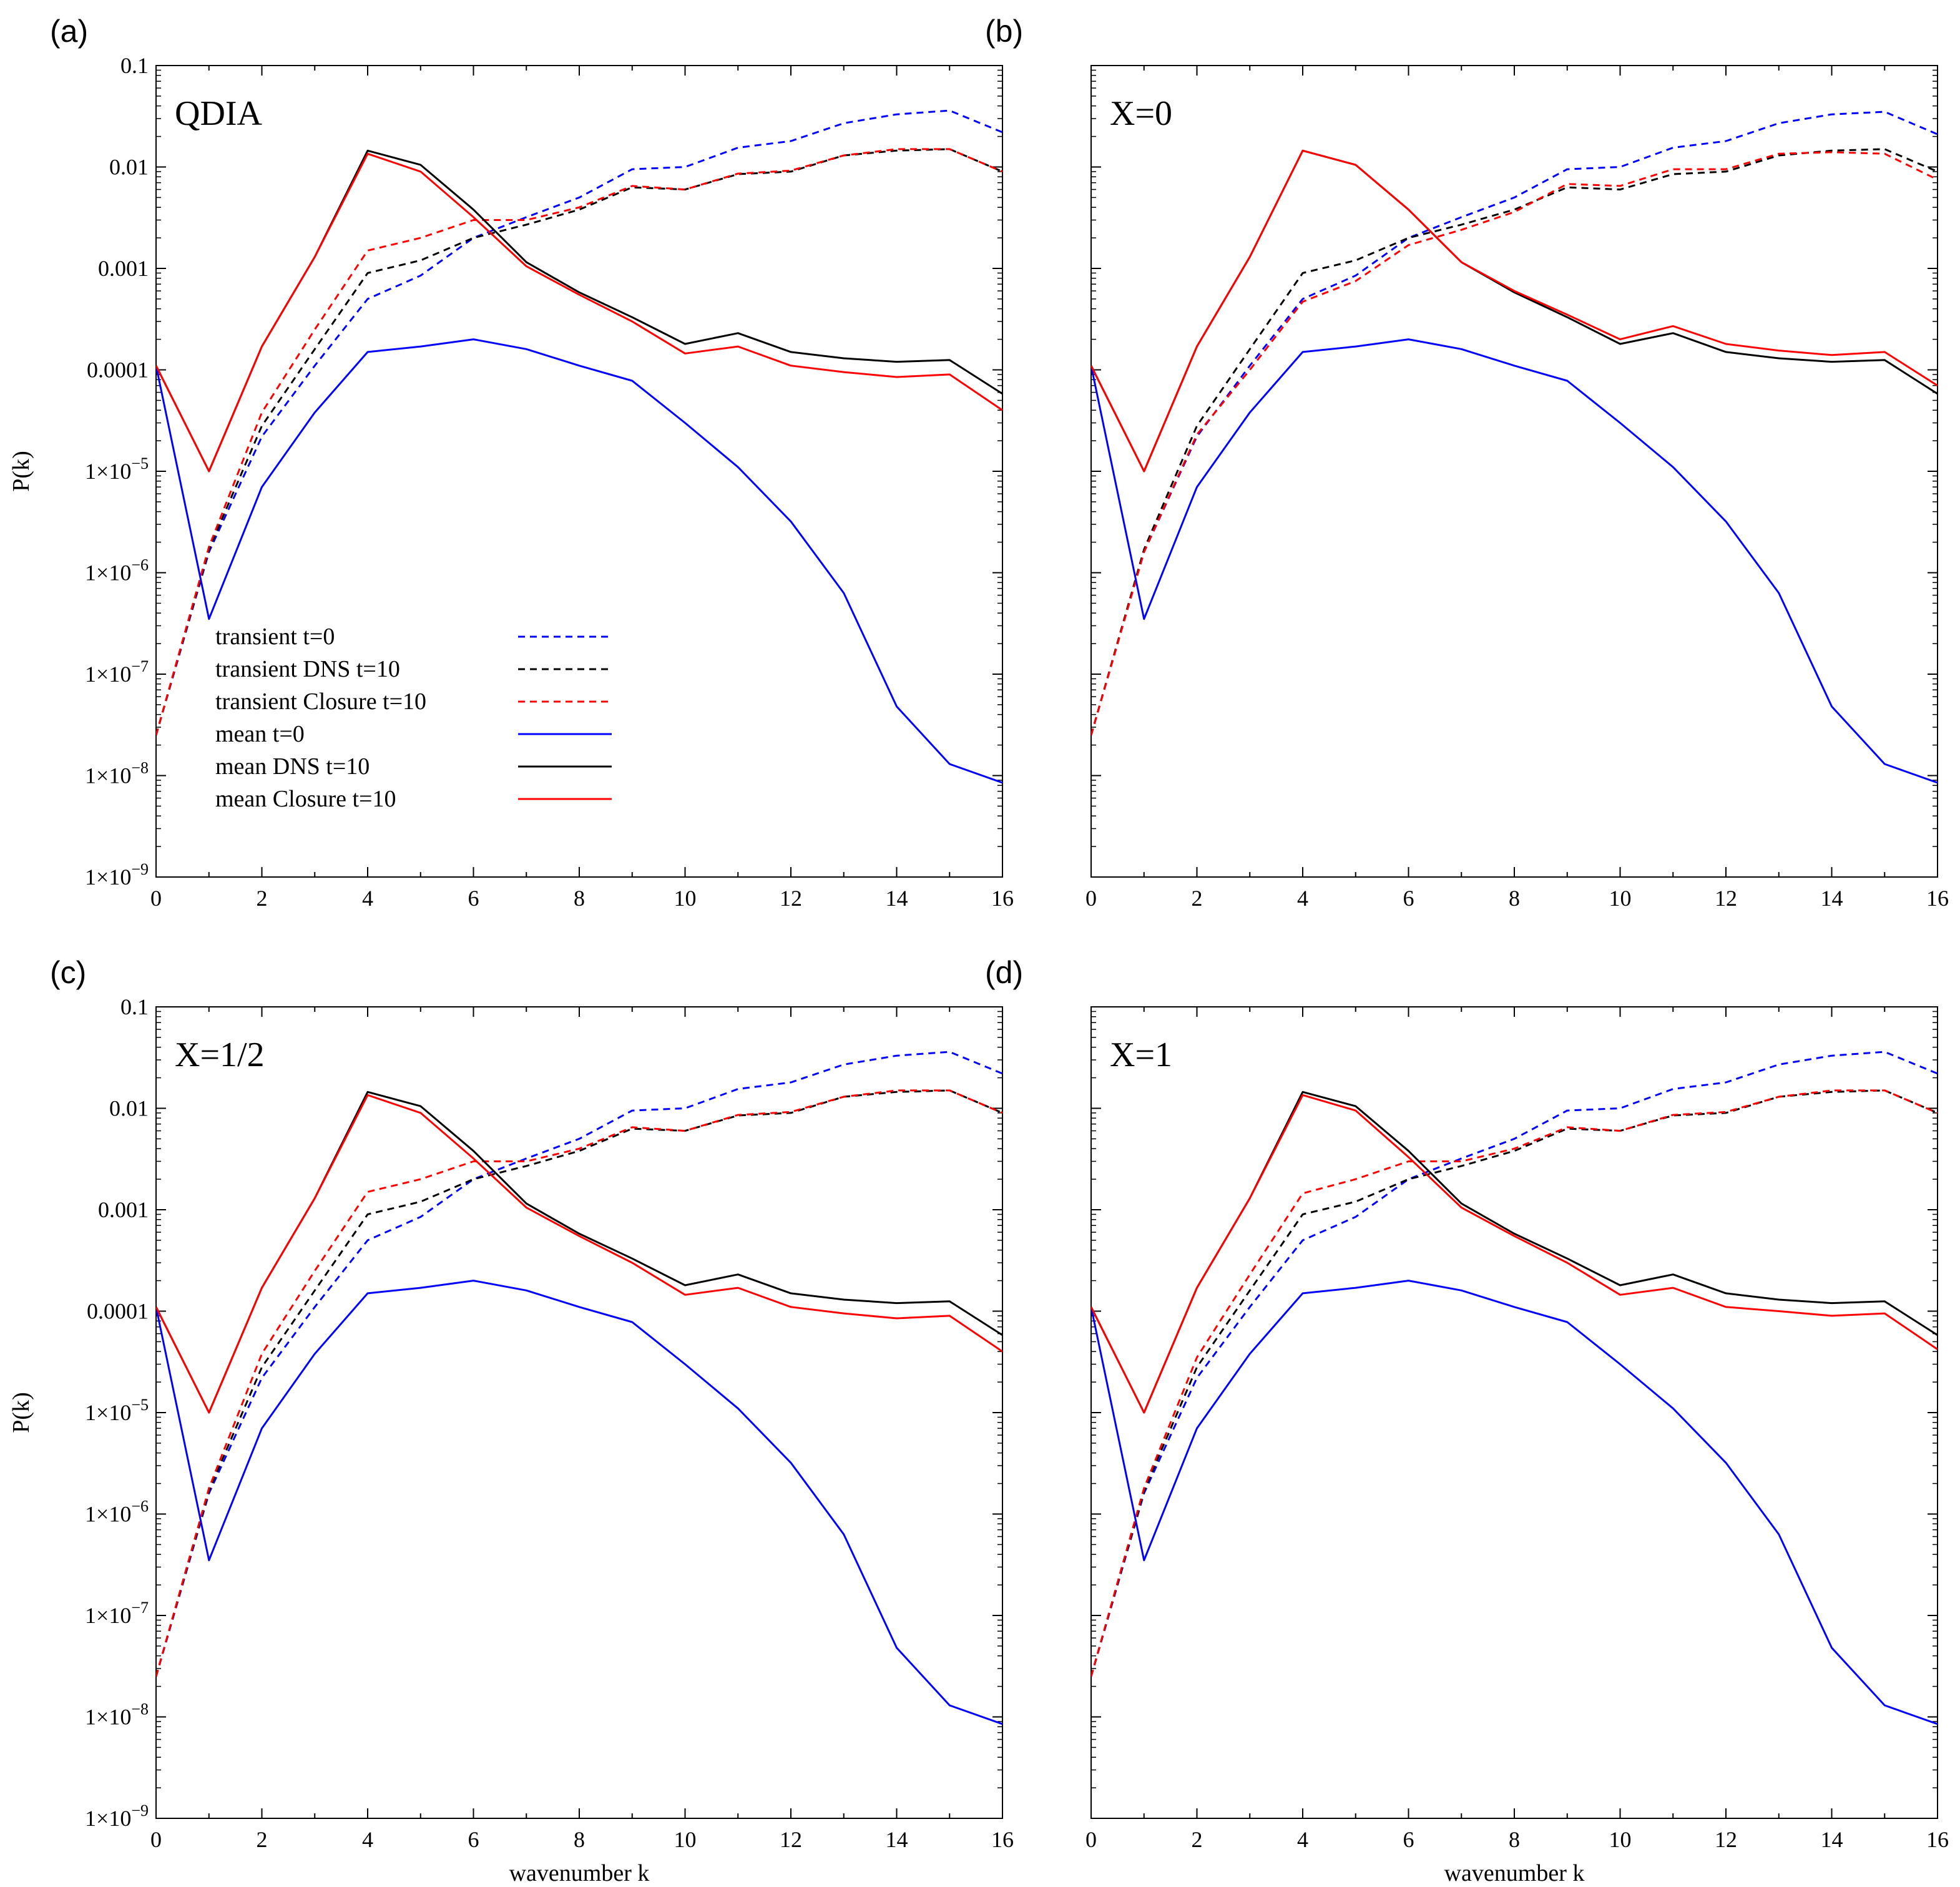 The width and height of the screenshot is (1960, 1887). Describe the element at coordinates (579, 1873) in the screenshot. I see `x-axis-label: wavenumber k` at that location.